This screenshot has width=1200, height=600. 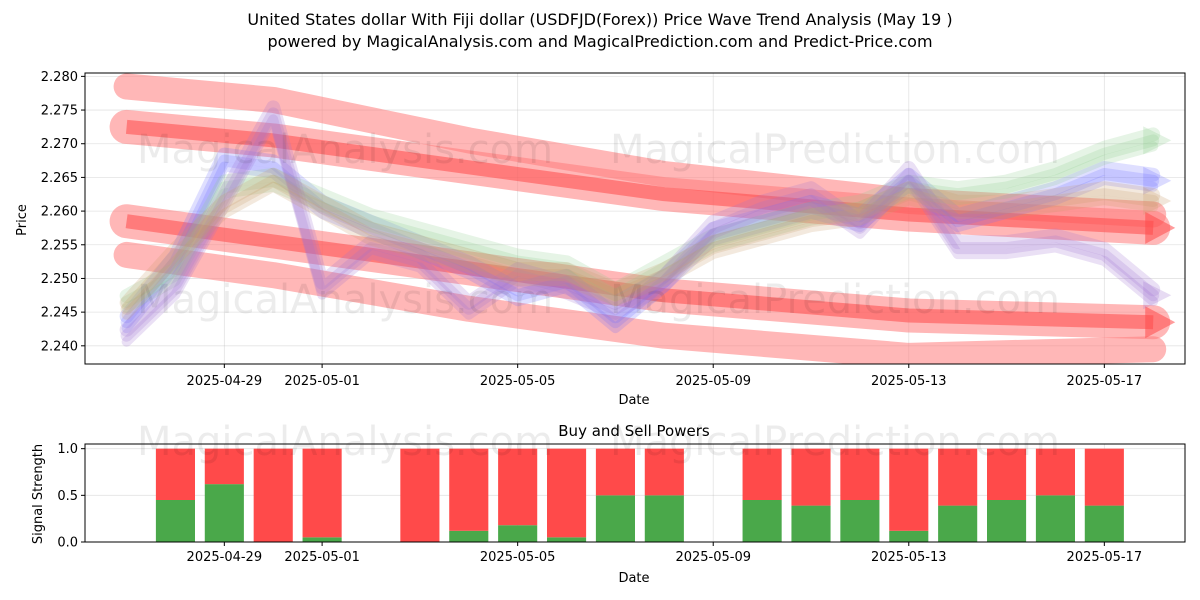 What do you see at coordinates (909, 381) in the screenshot?
I see `price-xtick-label: 2025-05-13` at bounding box center [909, 381].